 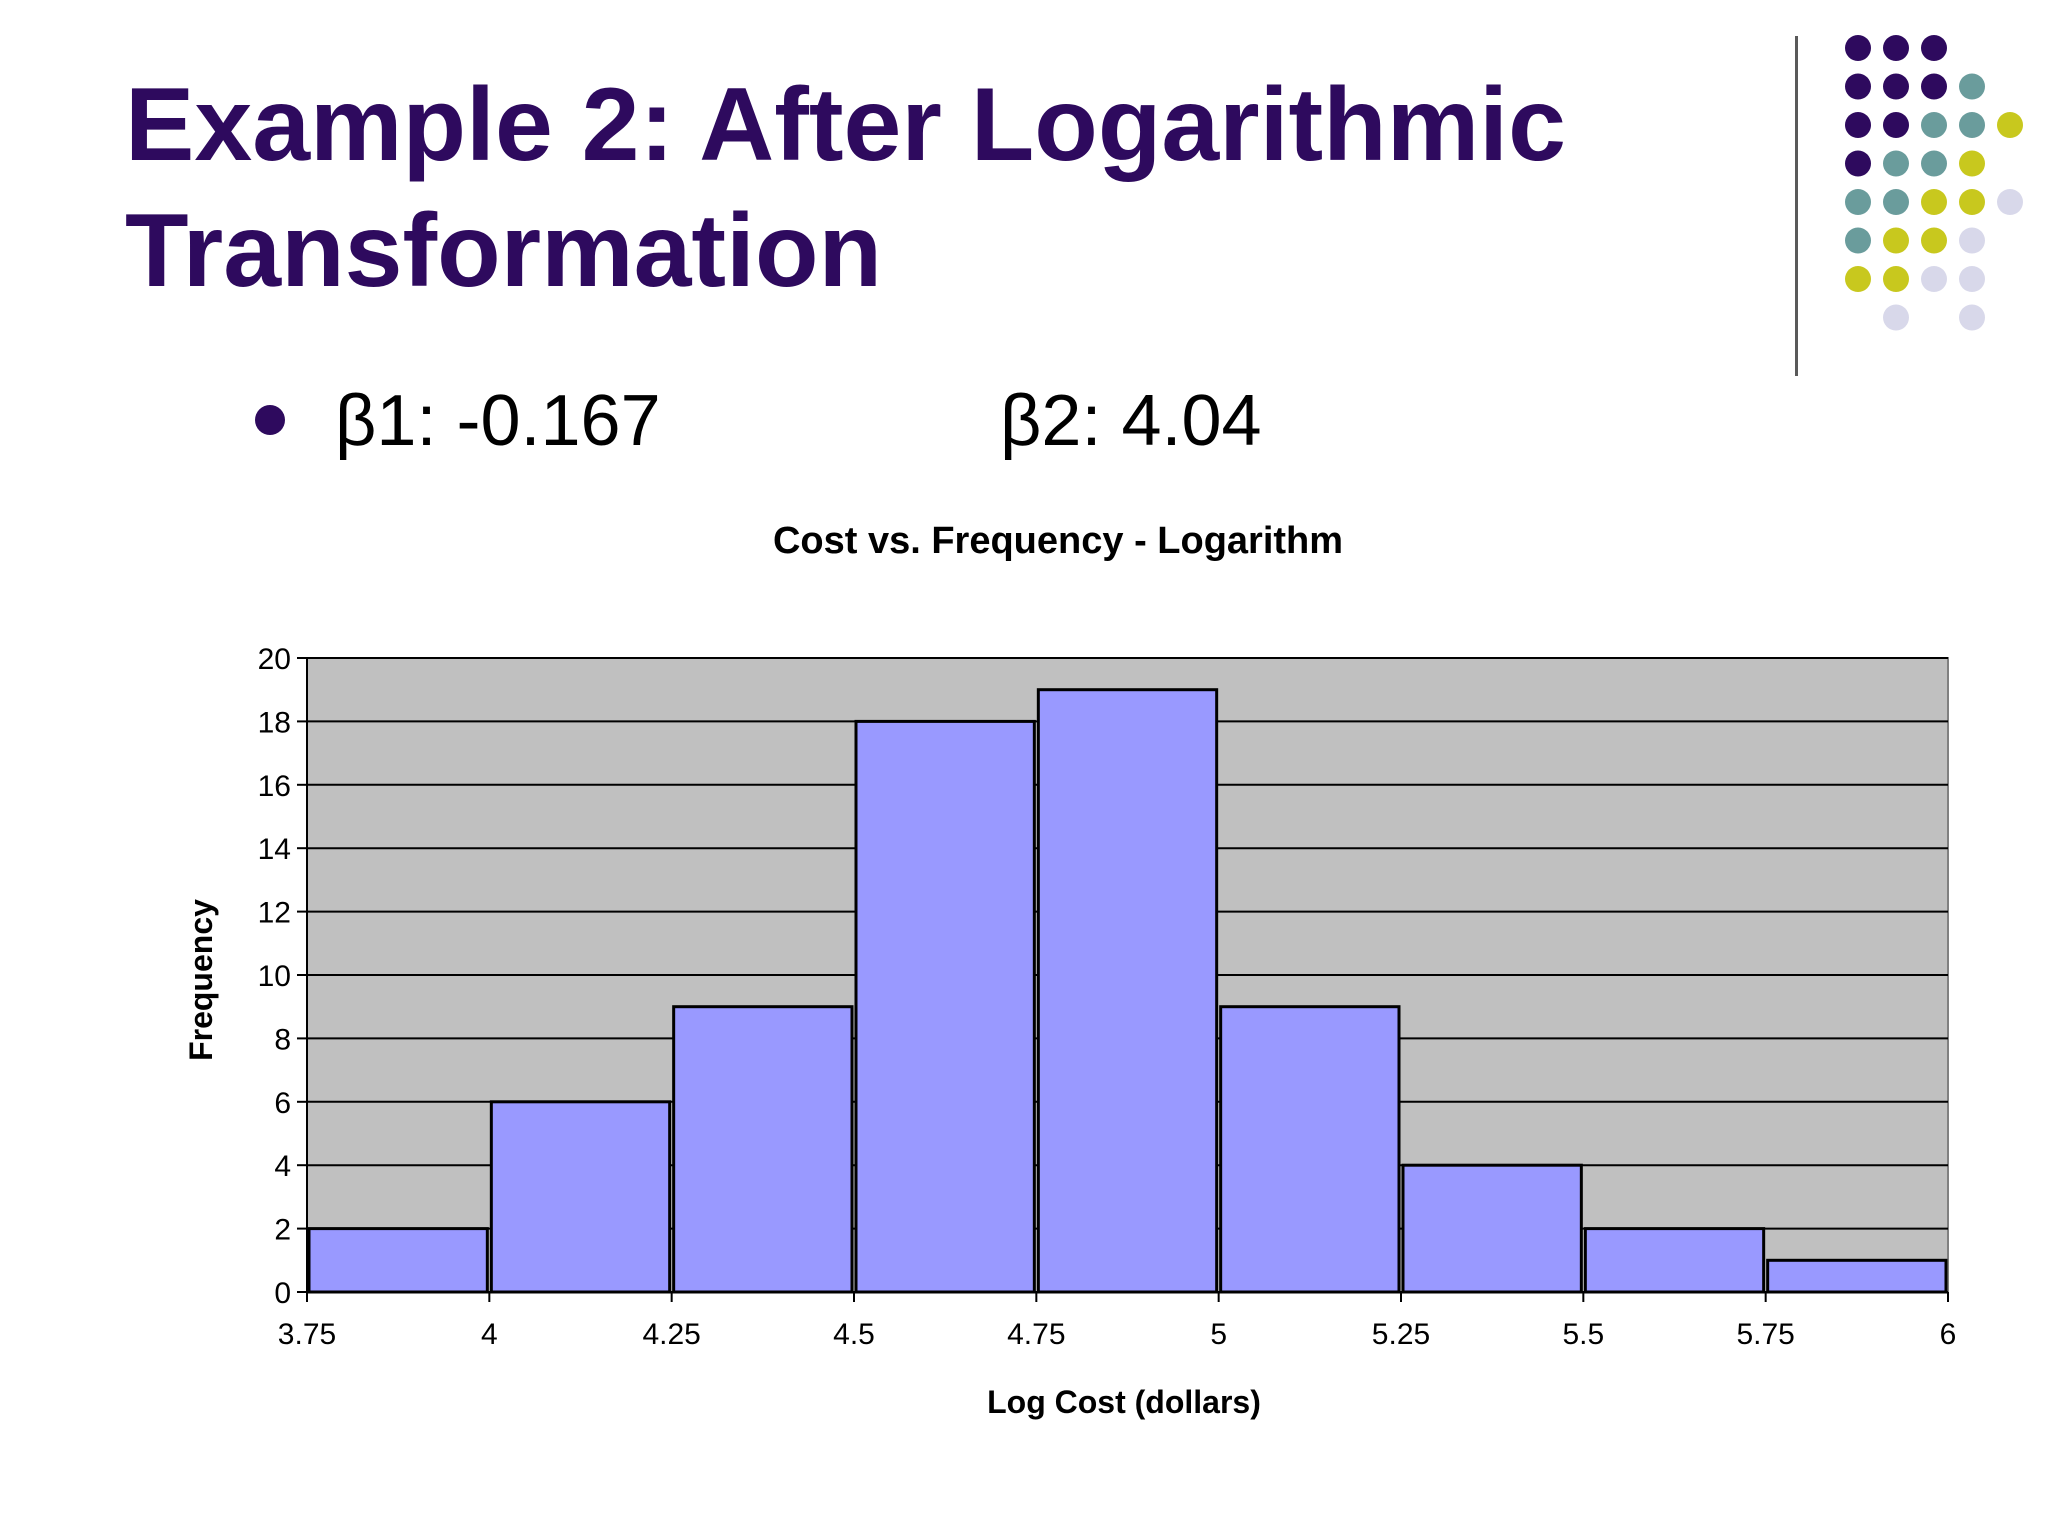 I want to click on x-tick-label: 4, so click(x=489, y=1334).